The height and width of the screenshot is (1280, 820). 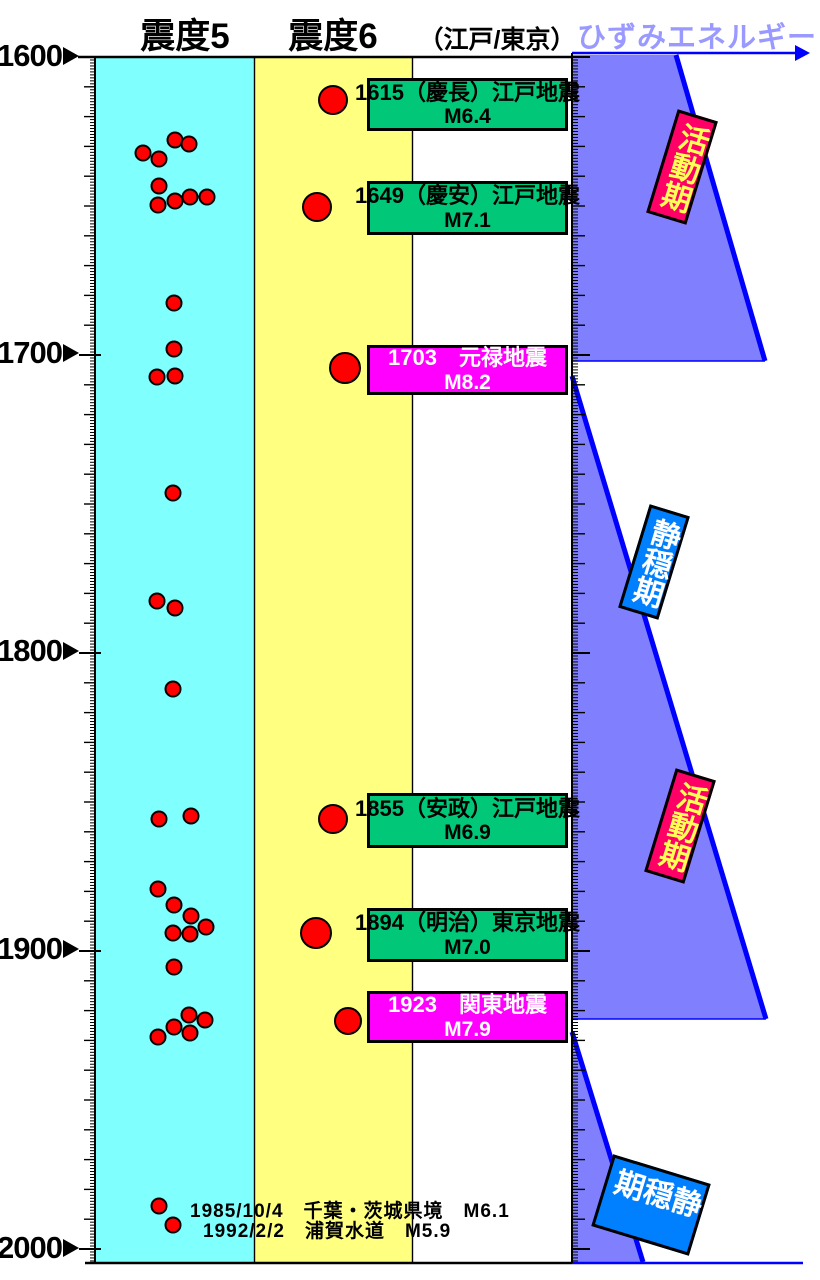 What do you see at coordinates (467, 923) in the screenshot?
I see `event-name: 1894（明治）東京地震` at bounding box center [467, 923].